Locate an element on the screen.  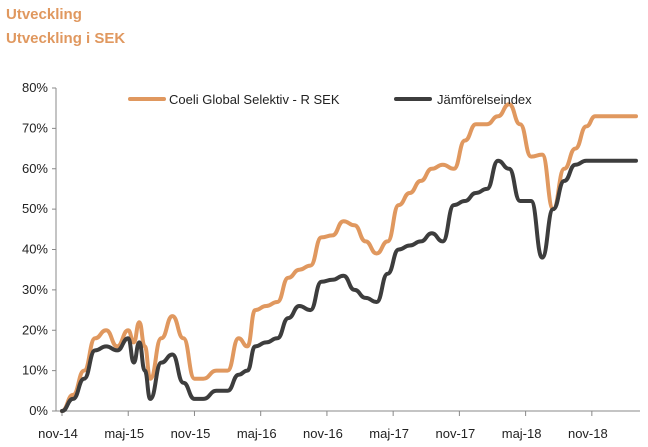
x-tick-label: nov-18 is located at coordinates (588, 433).